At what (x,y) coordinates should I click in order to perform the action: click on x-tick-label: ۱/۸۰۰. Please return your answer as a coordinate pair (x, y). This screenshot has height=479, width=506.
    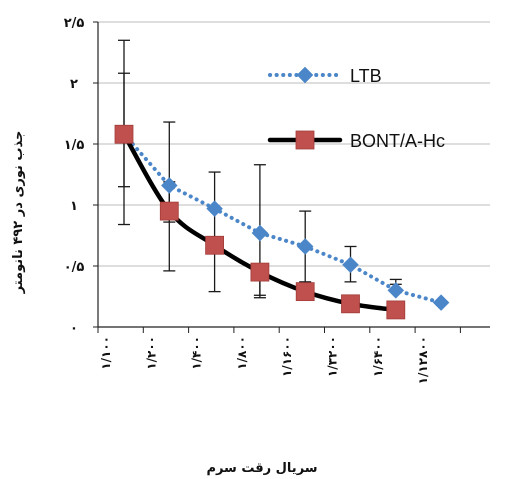
    Looking at the image, I should click on (242, 353).